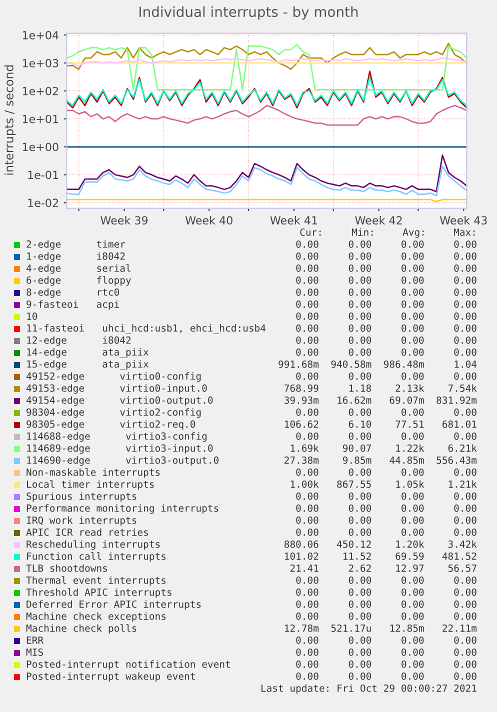 This screenshot has width=497, height=712. Describe the element at coordinates (383, 484) in the screenshot. I see `text: 1.00k 867.55 1.05k 1.21k` at that location.